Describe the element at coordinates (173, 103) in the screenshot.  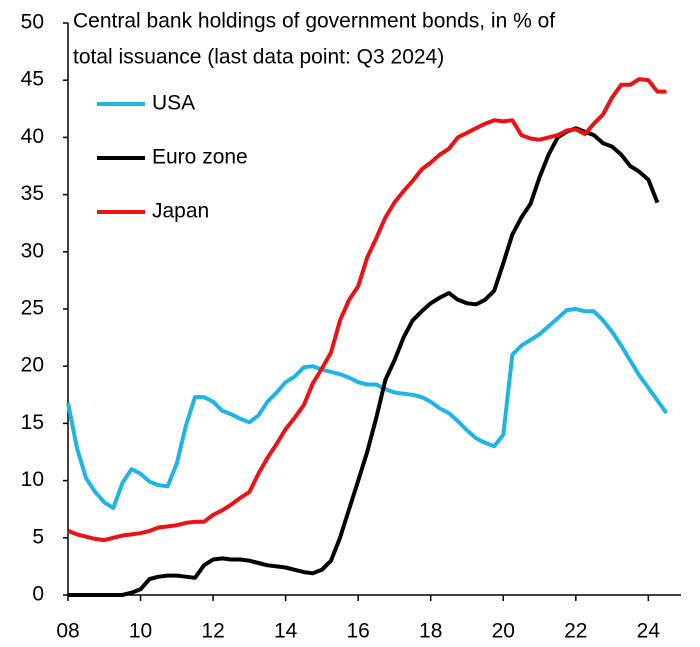
I see `legend-label: USA` at that location.